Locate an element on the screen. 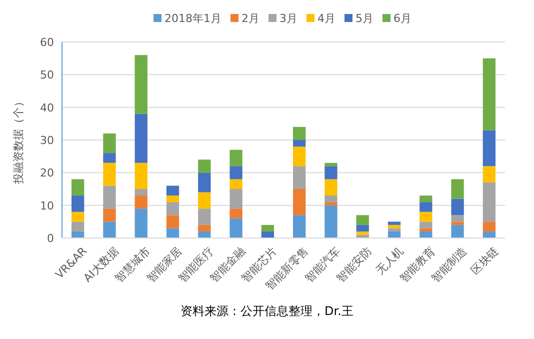  y-tick-label: 50 is located at coordinates (47, 75).